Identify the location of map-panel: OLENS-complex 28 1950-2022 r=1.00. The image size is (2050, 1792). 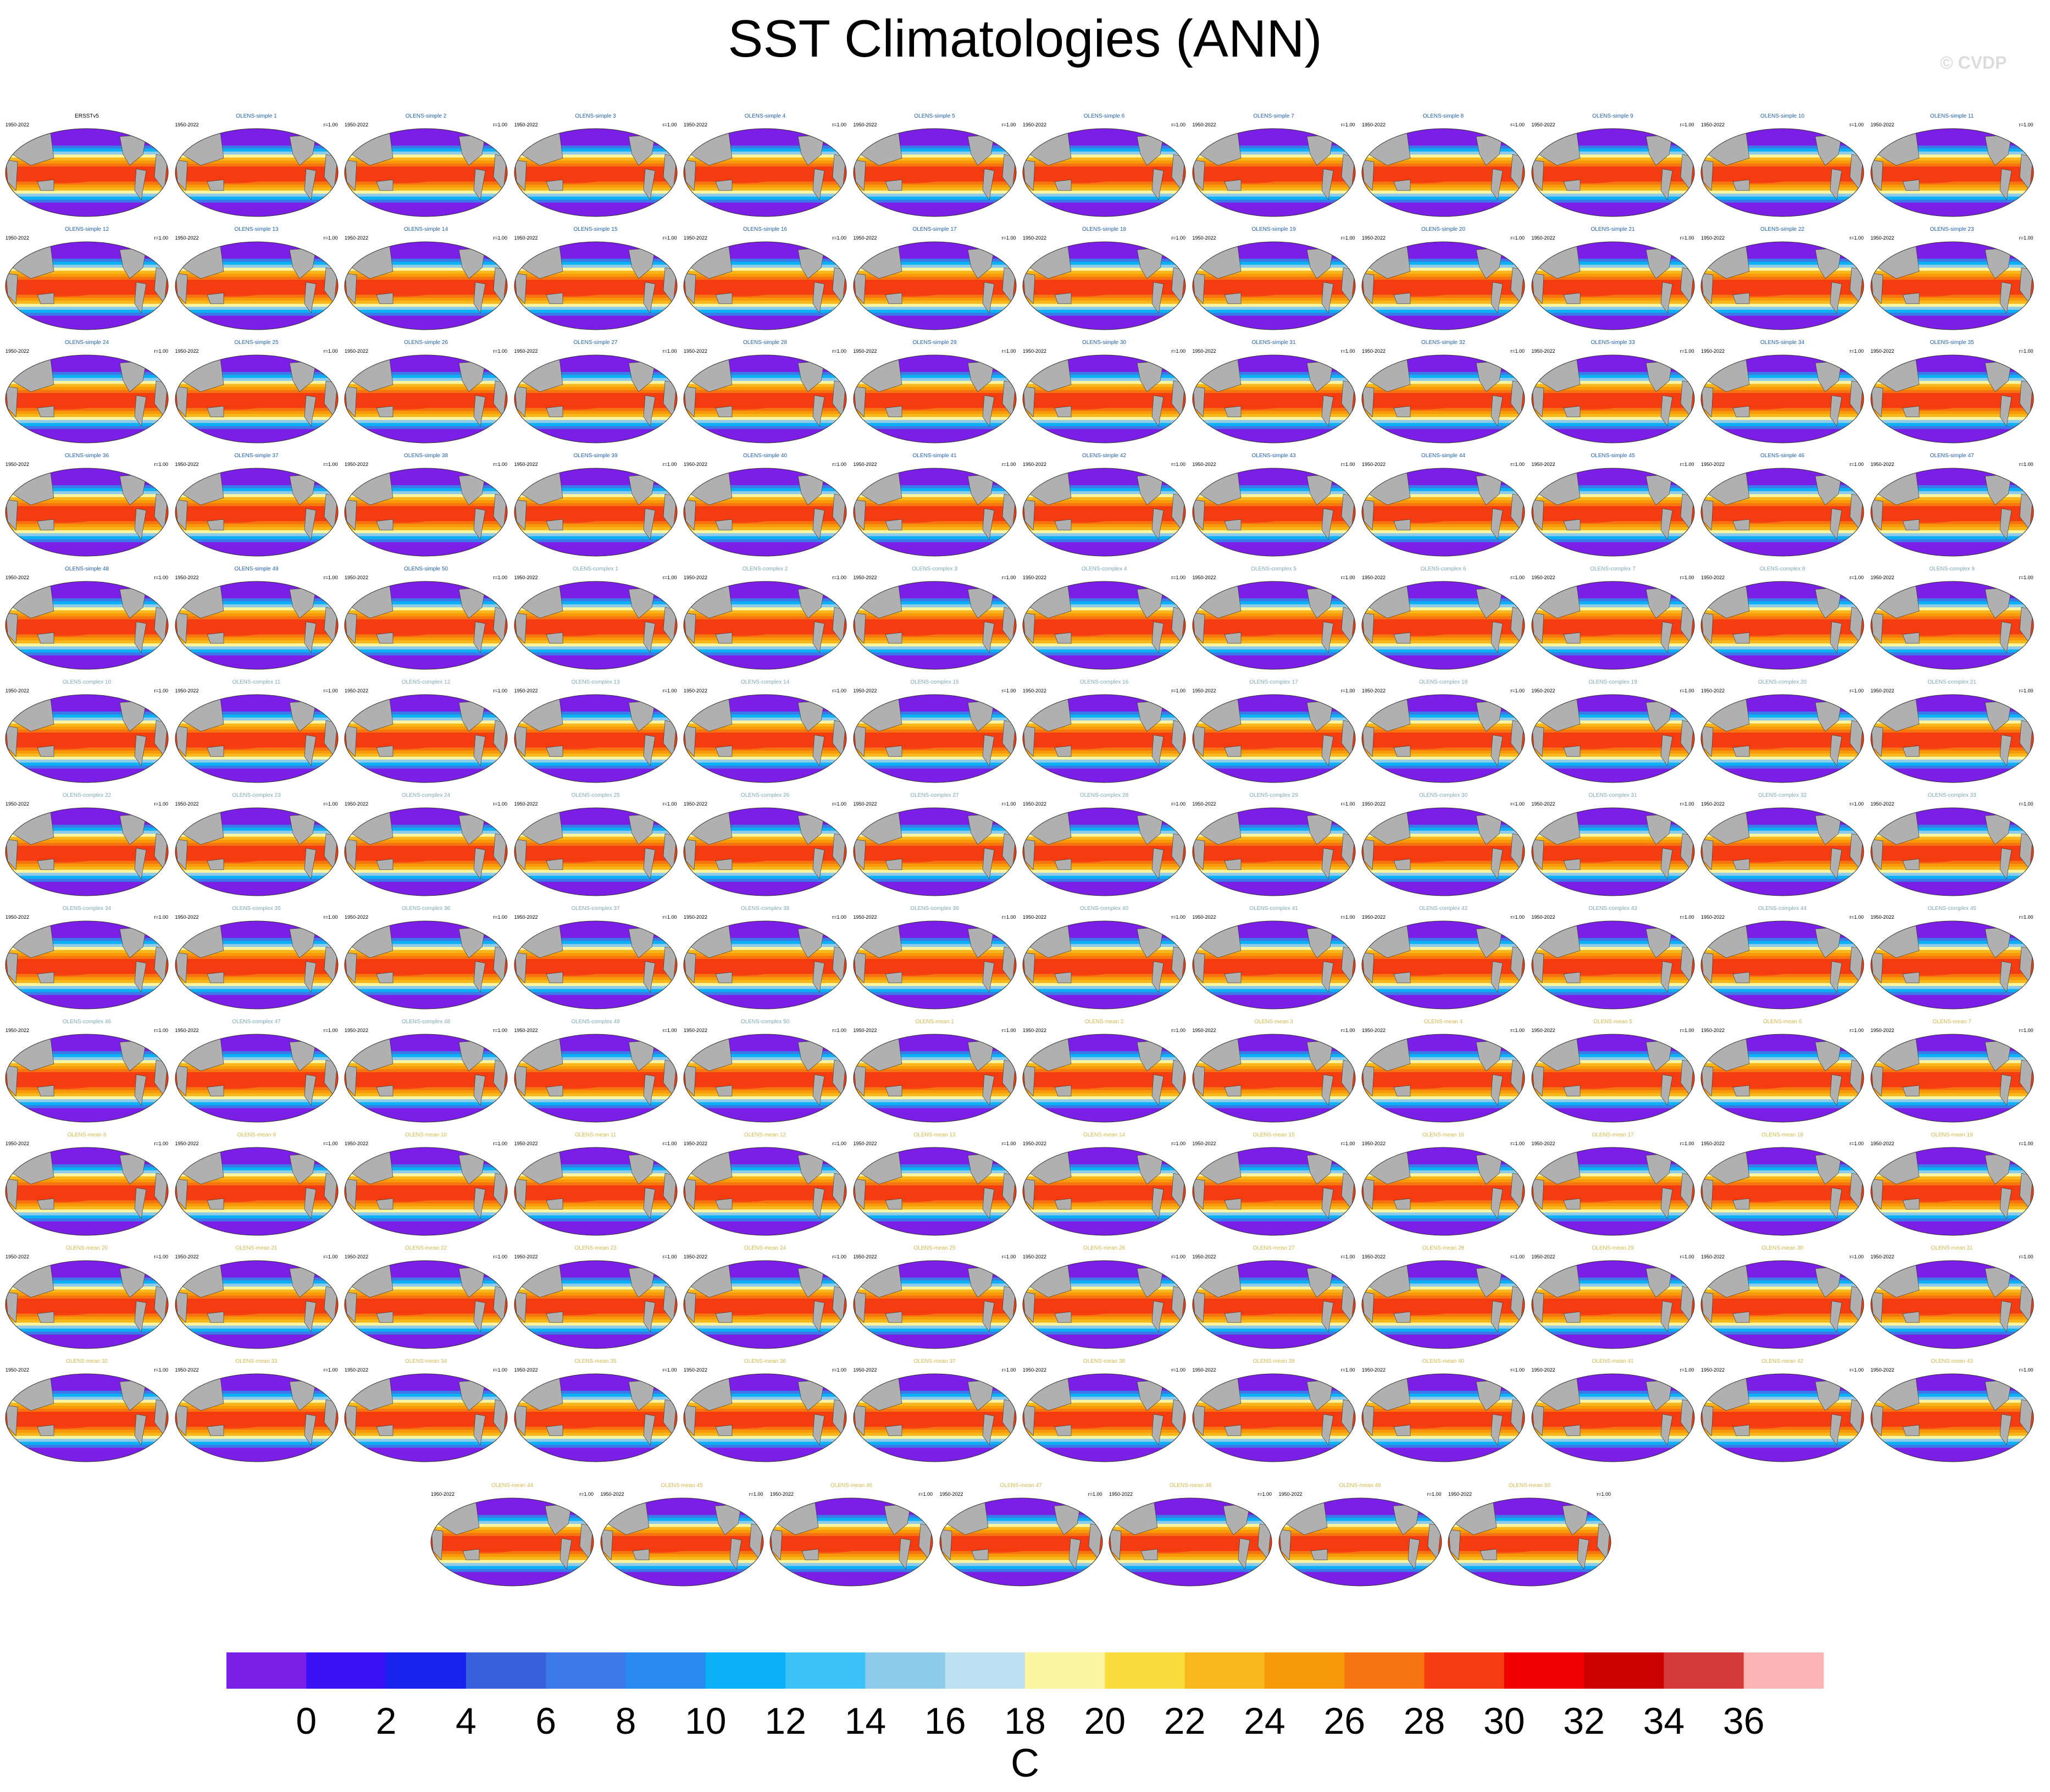
(1105, 844).